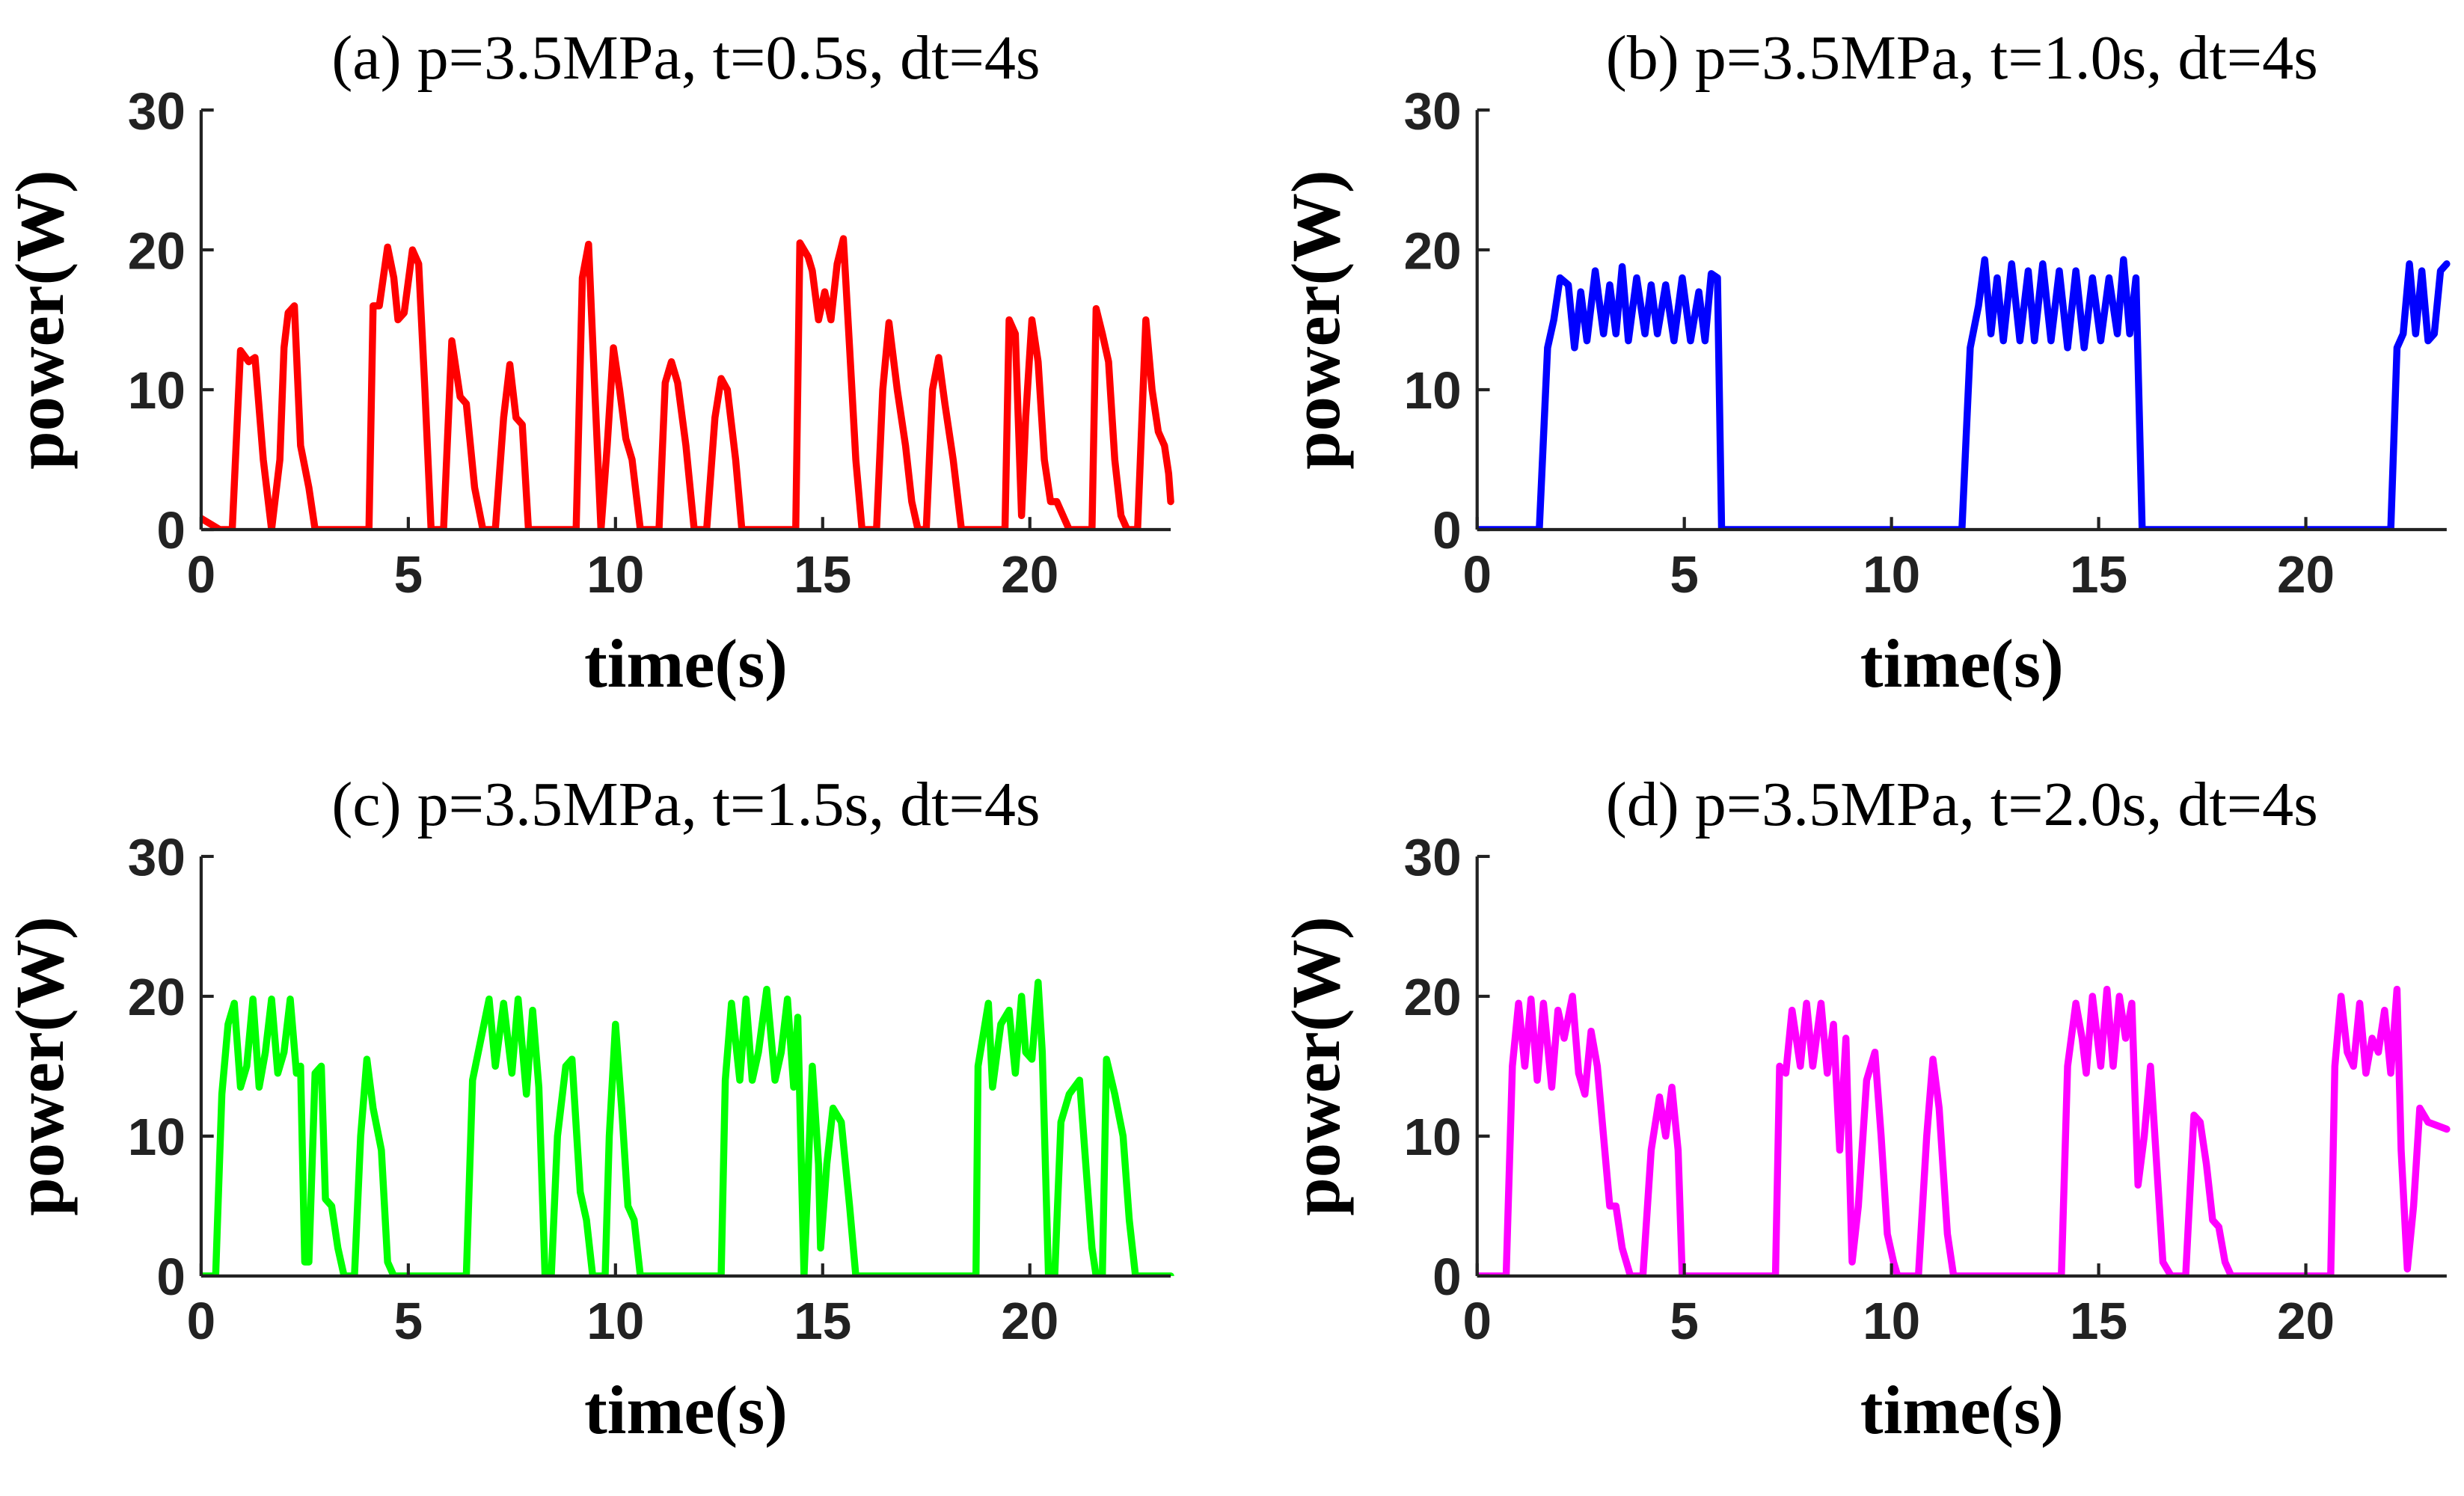 The image size is (2464, 1496). What do you see at coordinates (685, 804) in the screenshot?
I see `chart-title: (c) p=3.5MPa, t=1.5s, dt=4s` at bounding box center [685, 804].